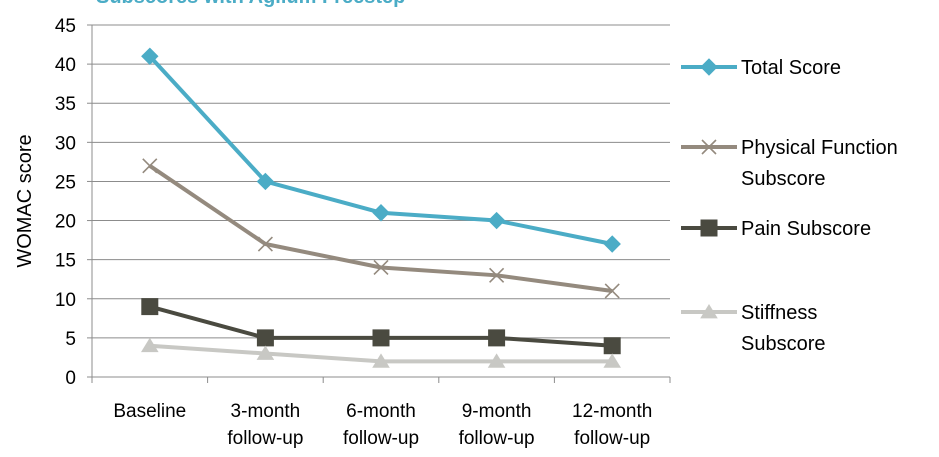 The height and width of the screenshot is (457, 939). Describe the element at coordinates (149, 411) in the screenshot. I see `x-tick-label: Baseline` at that location.